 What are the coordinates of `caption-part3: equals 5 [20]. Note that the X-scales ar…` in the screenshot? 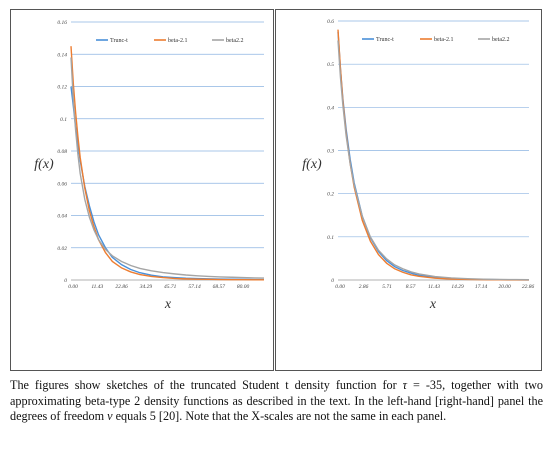 It's located at (279, 416).